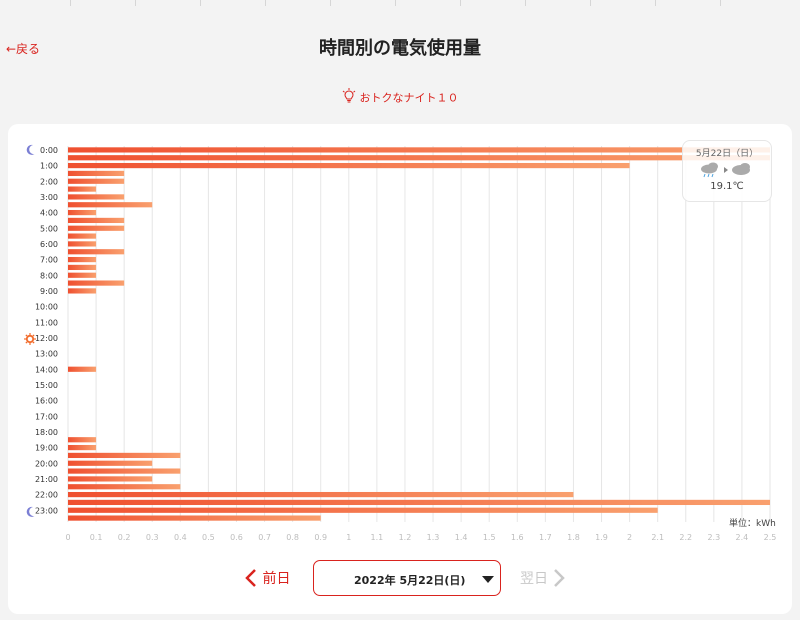  I want to click on x-tick-label: 2.4, so click(742, 537).